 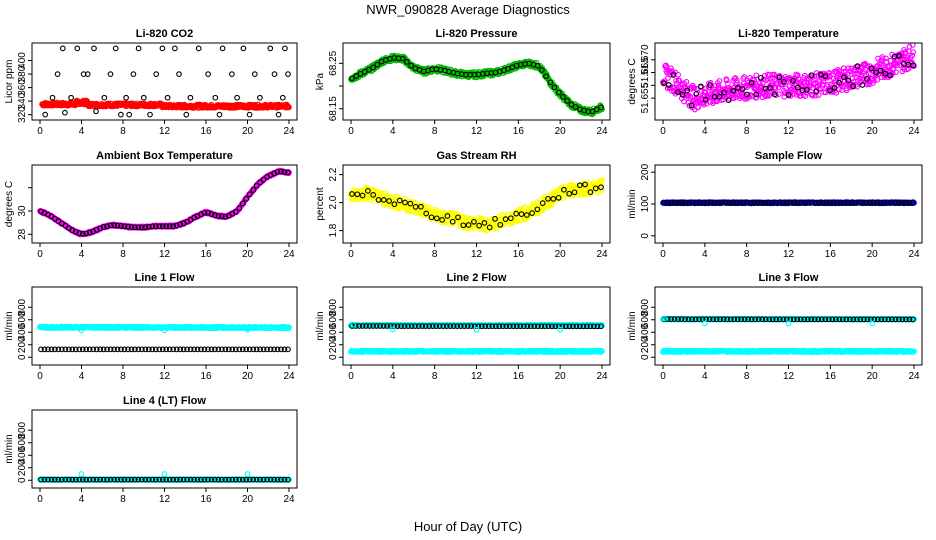 What do you see at coordinates (645, 171) in the screenshot?
I see `y-tick-label: 200` at bounding box center [645, 171].